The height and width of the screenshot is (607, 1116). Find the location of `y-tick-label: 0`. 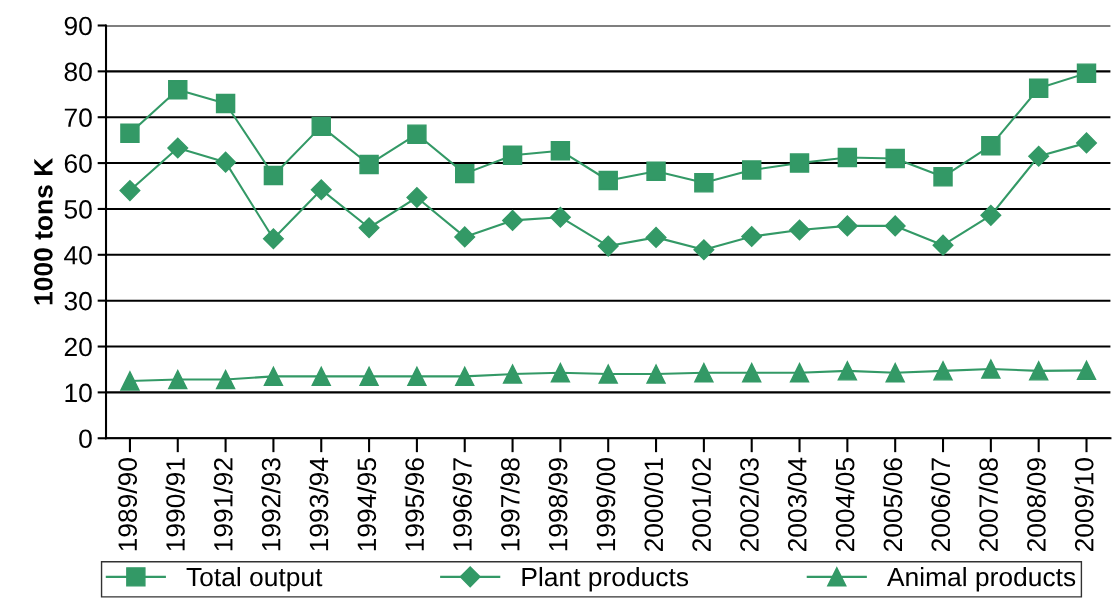

y-tick-label: 0 is located at coordinates (85, 439).